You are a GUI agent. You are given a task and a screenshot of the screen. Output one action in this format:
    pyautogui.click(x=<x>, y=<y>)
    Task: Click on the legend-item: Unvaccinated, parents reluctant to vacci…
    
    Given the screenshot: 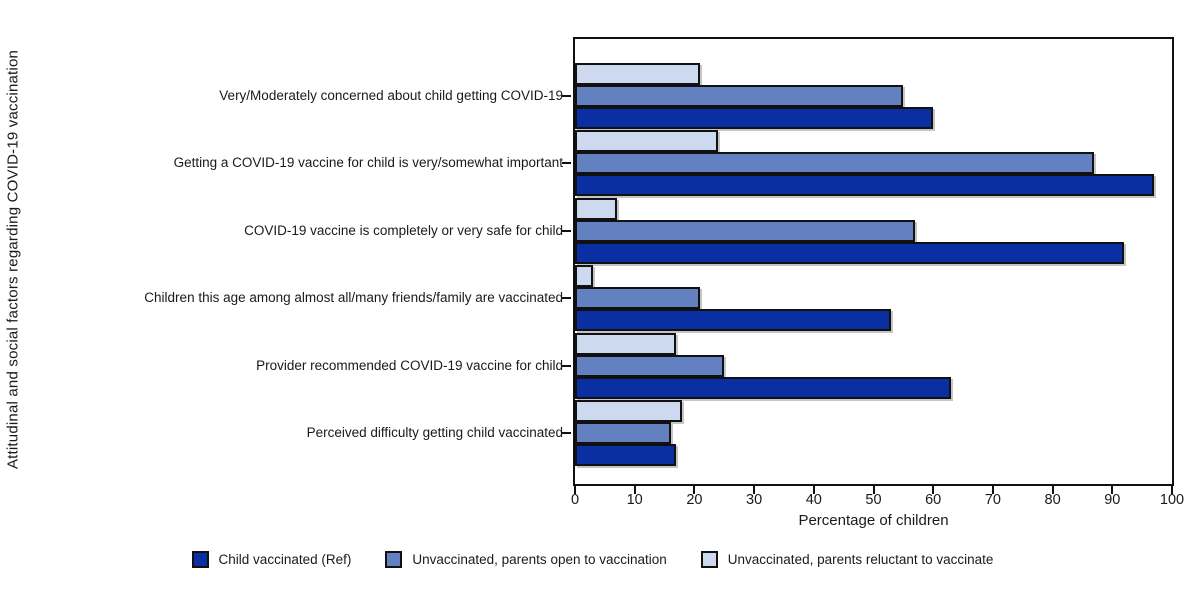 What is the action you would take?
    pyautogui.click(x=847, y=559)
    